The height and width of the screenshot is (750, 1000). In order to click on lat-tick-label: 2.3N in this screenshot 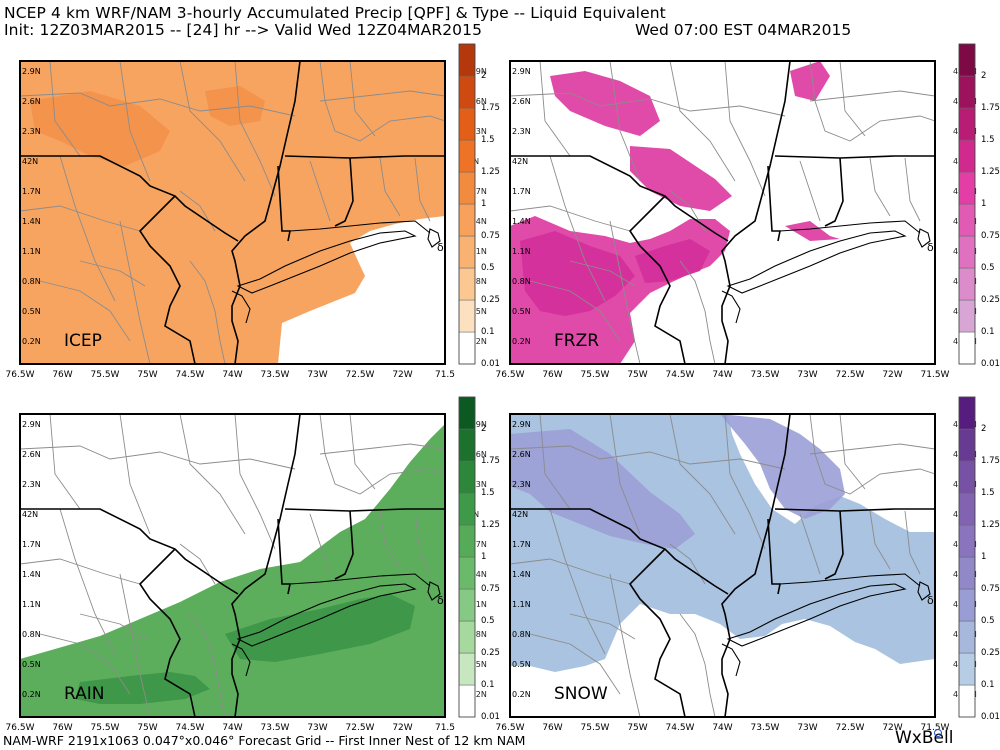, I will do `click(521, 484)`.